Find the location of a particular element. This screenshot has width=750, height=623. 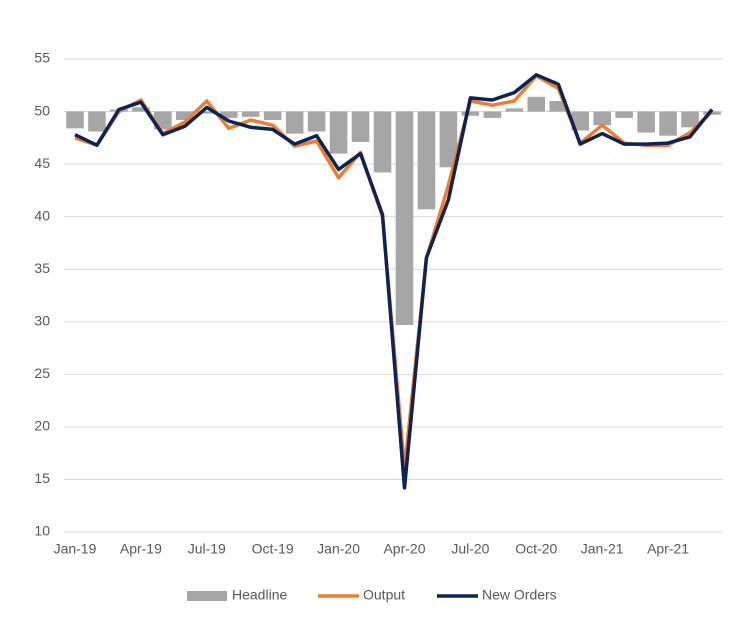

y-tick-label: 45 is located at coordinates (42, 163).